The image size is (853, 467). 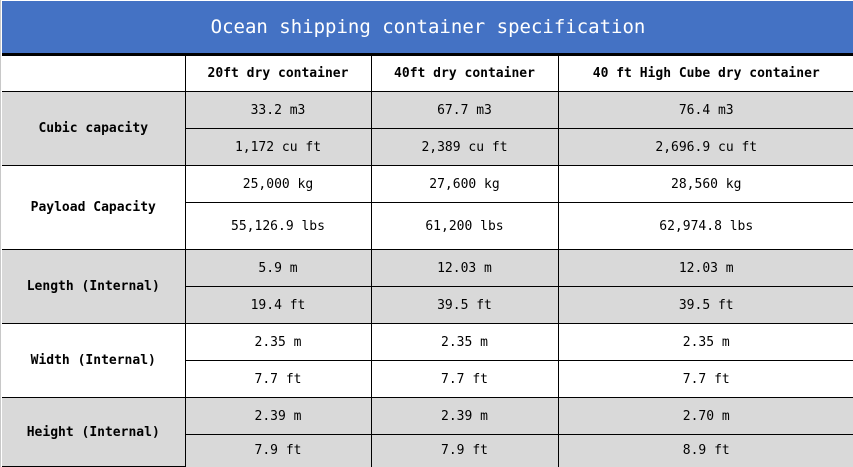 What do you see at coordinates (278, 110) in the screenshot?
I see `cell: 33.2 m3` at bounding box center [278, 110].